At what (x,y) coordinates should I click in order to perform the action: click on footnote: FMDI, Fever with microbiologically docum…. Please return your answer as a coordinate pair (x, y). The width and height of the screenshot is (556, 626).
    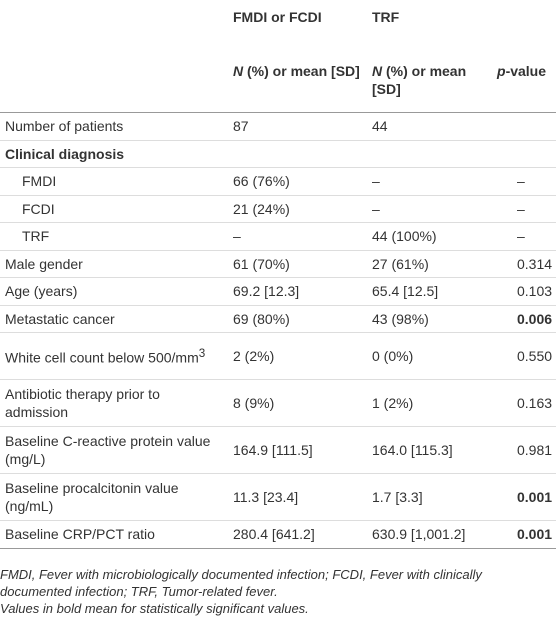
    Looking at the image, I should click on (241, 583).